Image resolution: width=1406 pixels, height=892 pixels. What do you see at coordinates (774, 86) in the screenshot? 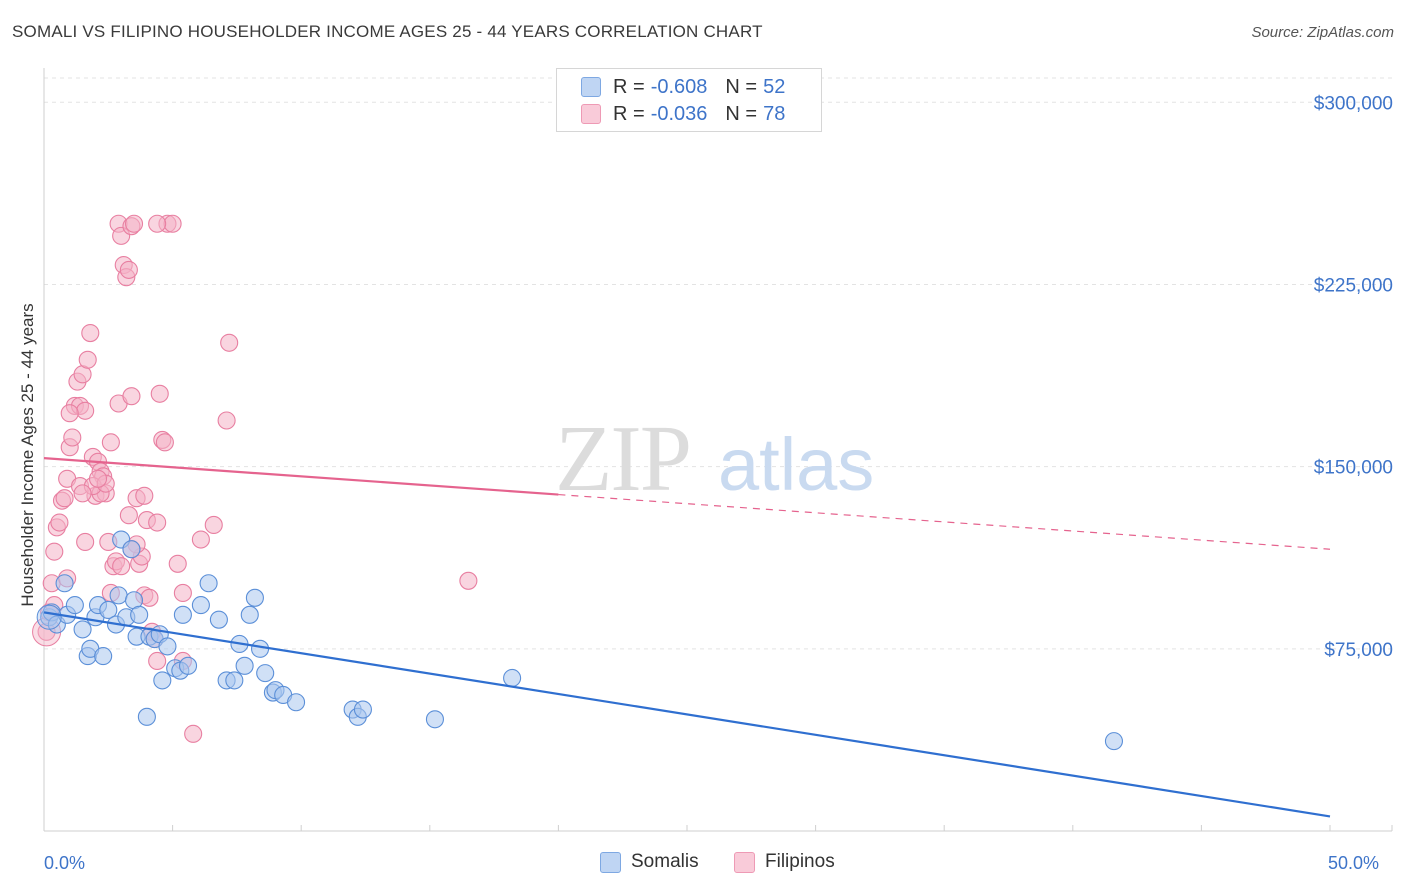
I see `n-value: 52` at bounding box center [774, 86].